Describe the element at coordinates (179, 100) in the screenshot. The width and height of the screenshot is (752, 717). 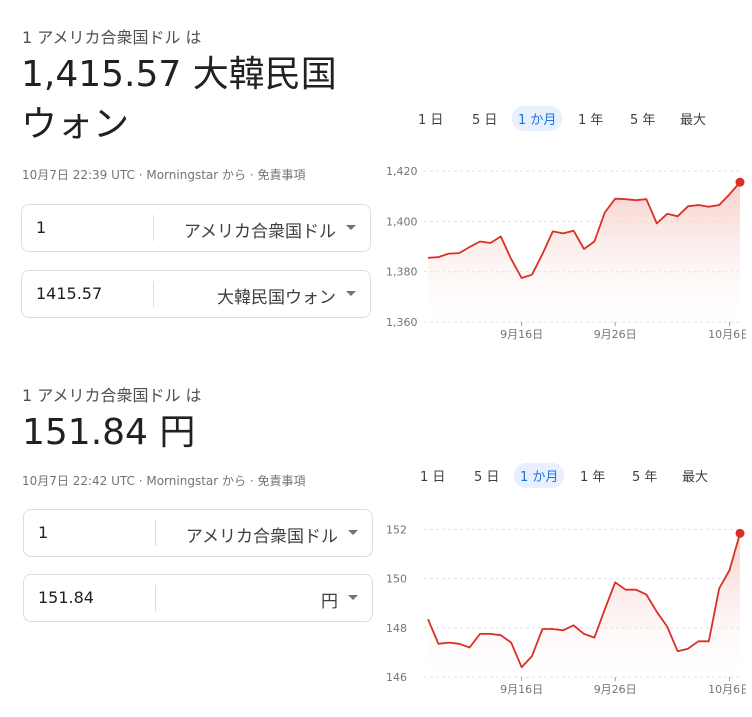
I see `conversion-result: 1,415.57 大韓民国 ウォン` at that location.